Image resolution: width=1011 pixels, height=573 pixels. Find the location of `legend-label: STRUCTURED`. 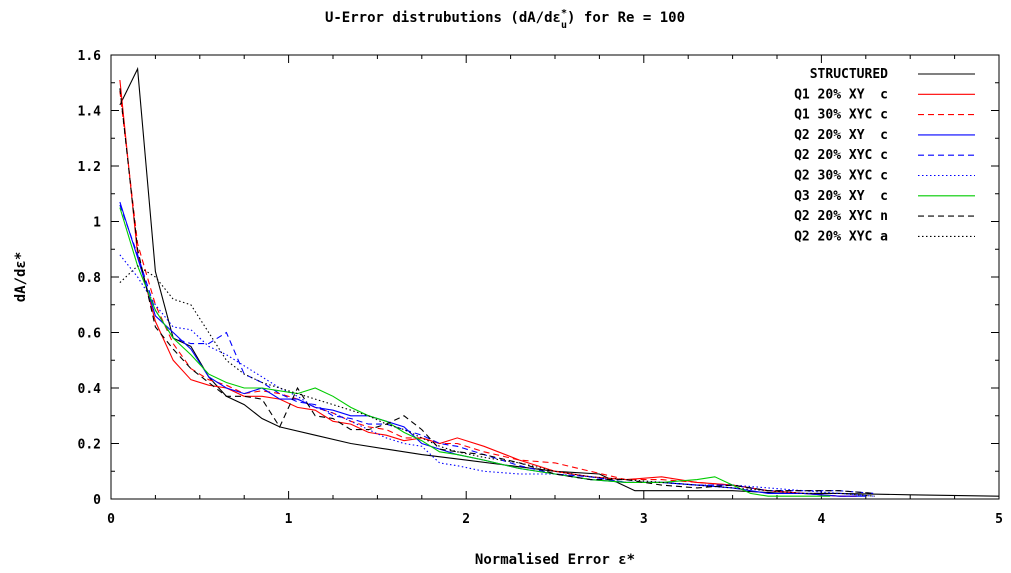

legend-label: STRUCTURED is located at coordinates (849, 74).